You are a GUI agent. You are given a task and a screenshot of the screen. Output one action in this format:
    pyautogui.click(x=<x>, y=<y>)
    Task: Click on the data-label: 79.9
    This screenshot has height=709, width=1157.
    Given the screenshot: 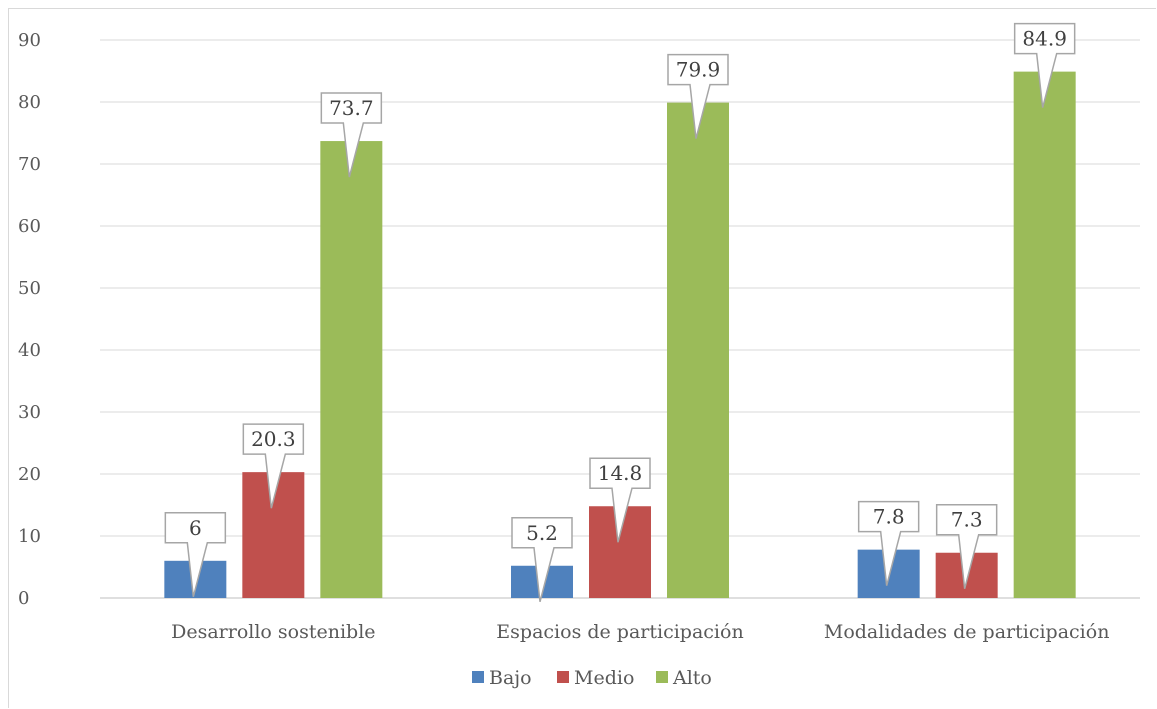 What is the action you would take?
    pyautogui.click(x=698, y=70)
    